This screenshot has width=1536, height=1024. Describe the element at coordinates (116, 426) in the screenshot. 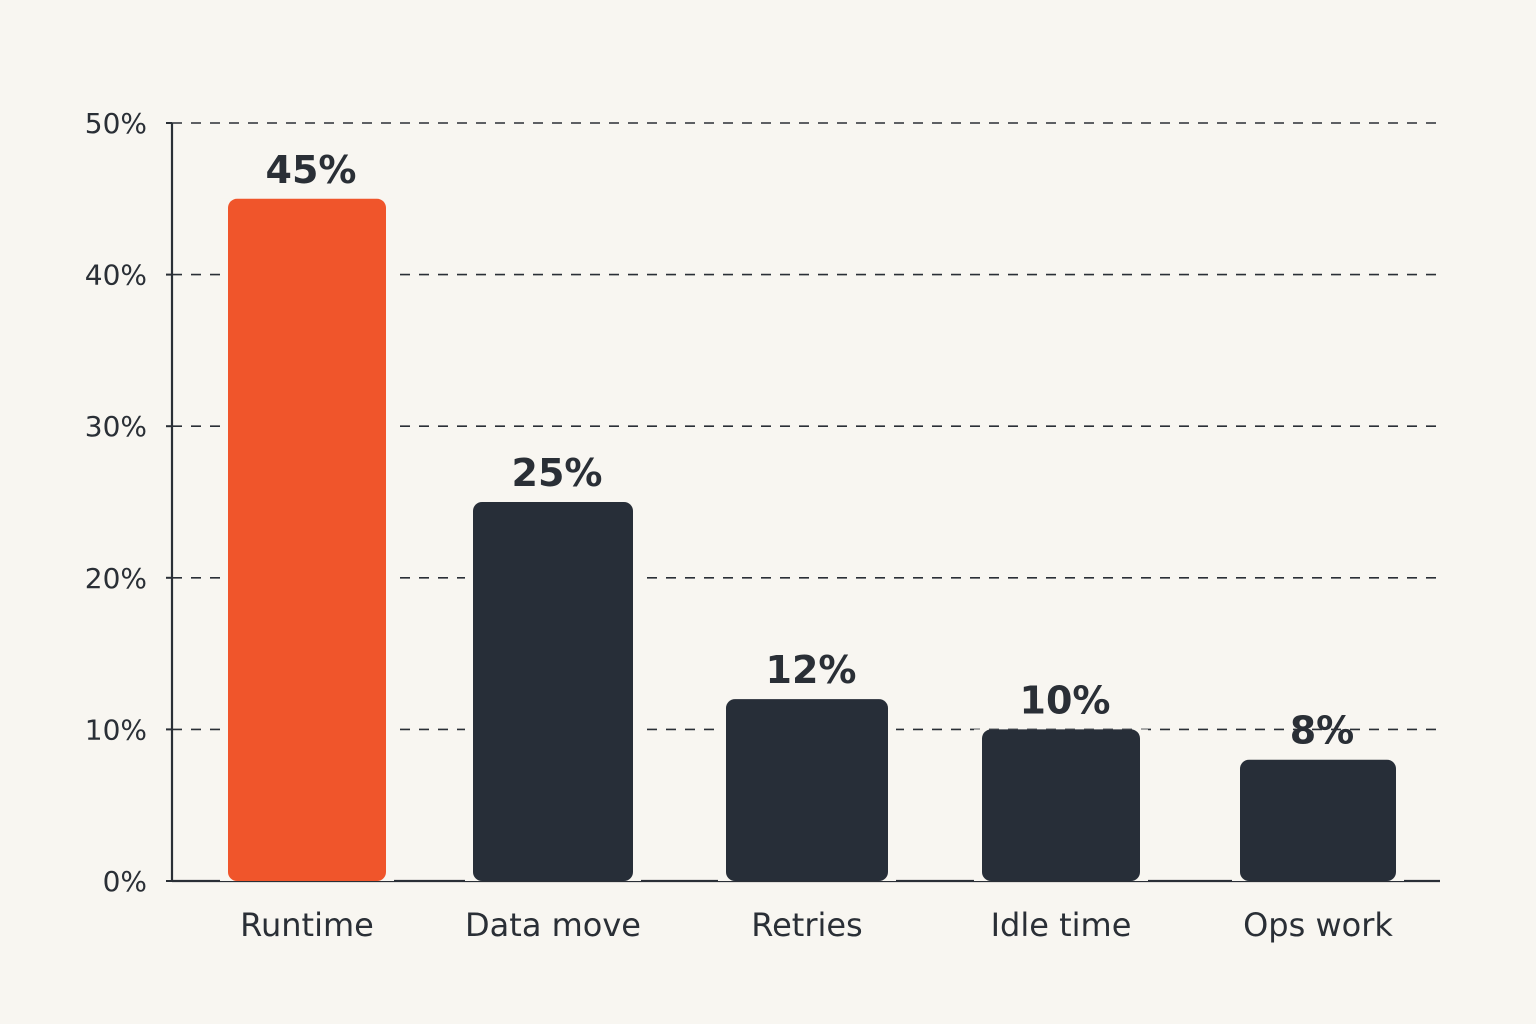

I see `y-tick-label: 30%` at that location.